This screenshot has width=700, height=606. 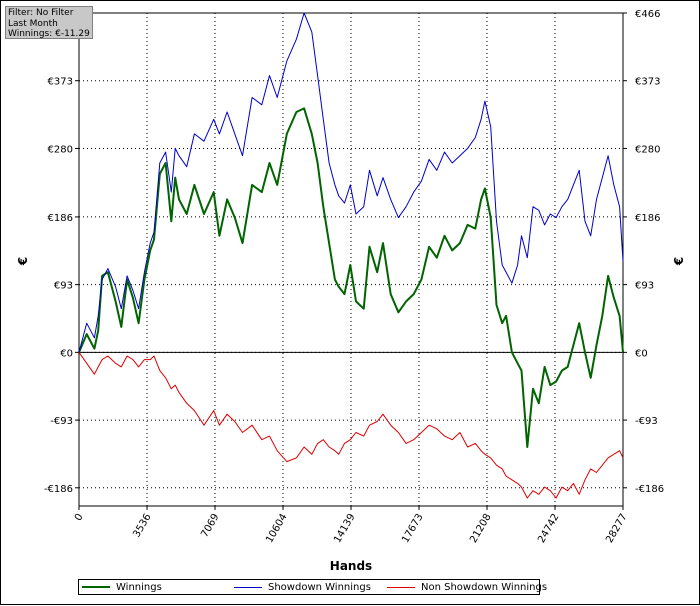 What do you see at coordinates (616, 528) in the screenshot?
I see `x-tick-label: 28277` at bounding box center [616, 528].